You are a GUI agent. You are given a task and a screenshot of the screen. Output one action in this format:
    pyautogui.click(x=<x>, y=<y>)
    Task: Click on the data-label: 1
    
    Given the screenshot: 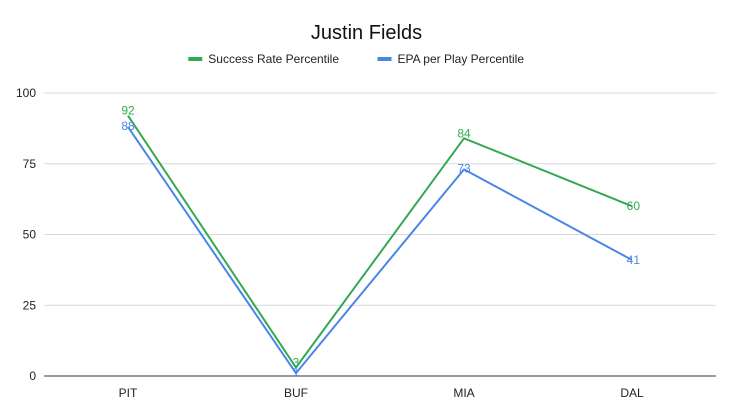 What is the action you would take?
    pyautogui.click(x=296, y=372)
    